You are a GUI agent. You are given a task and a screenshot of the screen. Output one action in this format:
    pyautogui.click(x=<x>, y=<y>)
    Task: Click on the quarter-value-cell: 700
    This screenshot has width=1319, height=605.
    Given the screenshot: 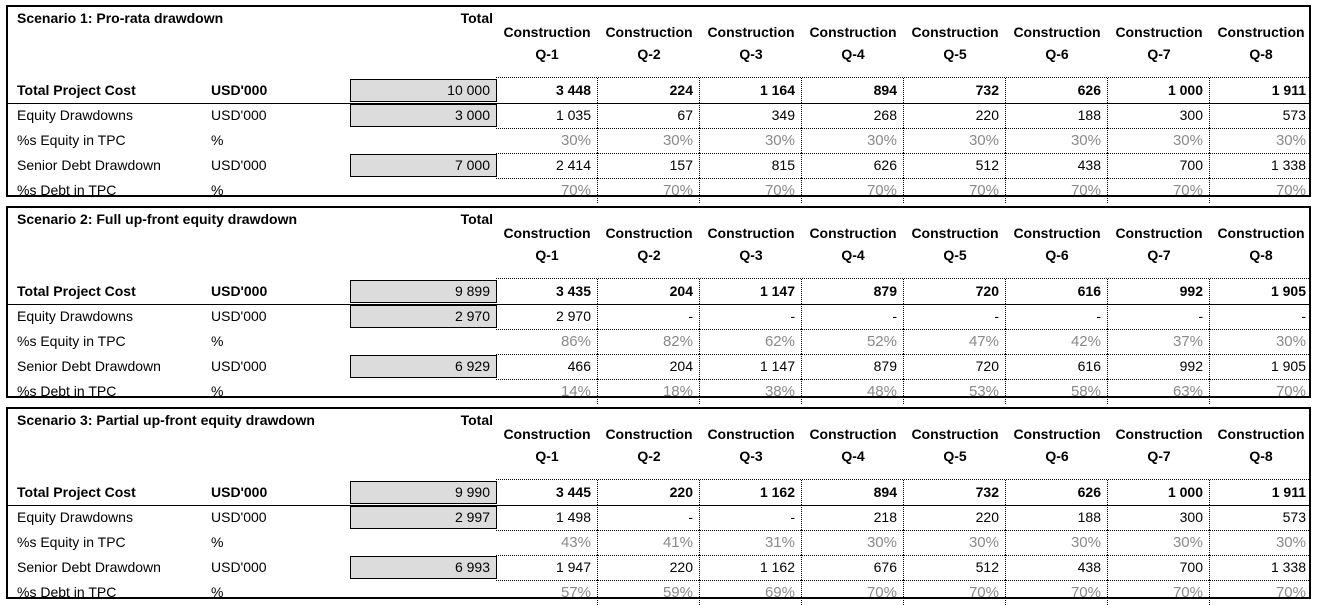 What is the action you would take?
    pyautogui.click(x=1159, y=165)
    